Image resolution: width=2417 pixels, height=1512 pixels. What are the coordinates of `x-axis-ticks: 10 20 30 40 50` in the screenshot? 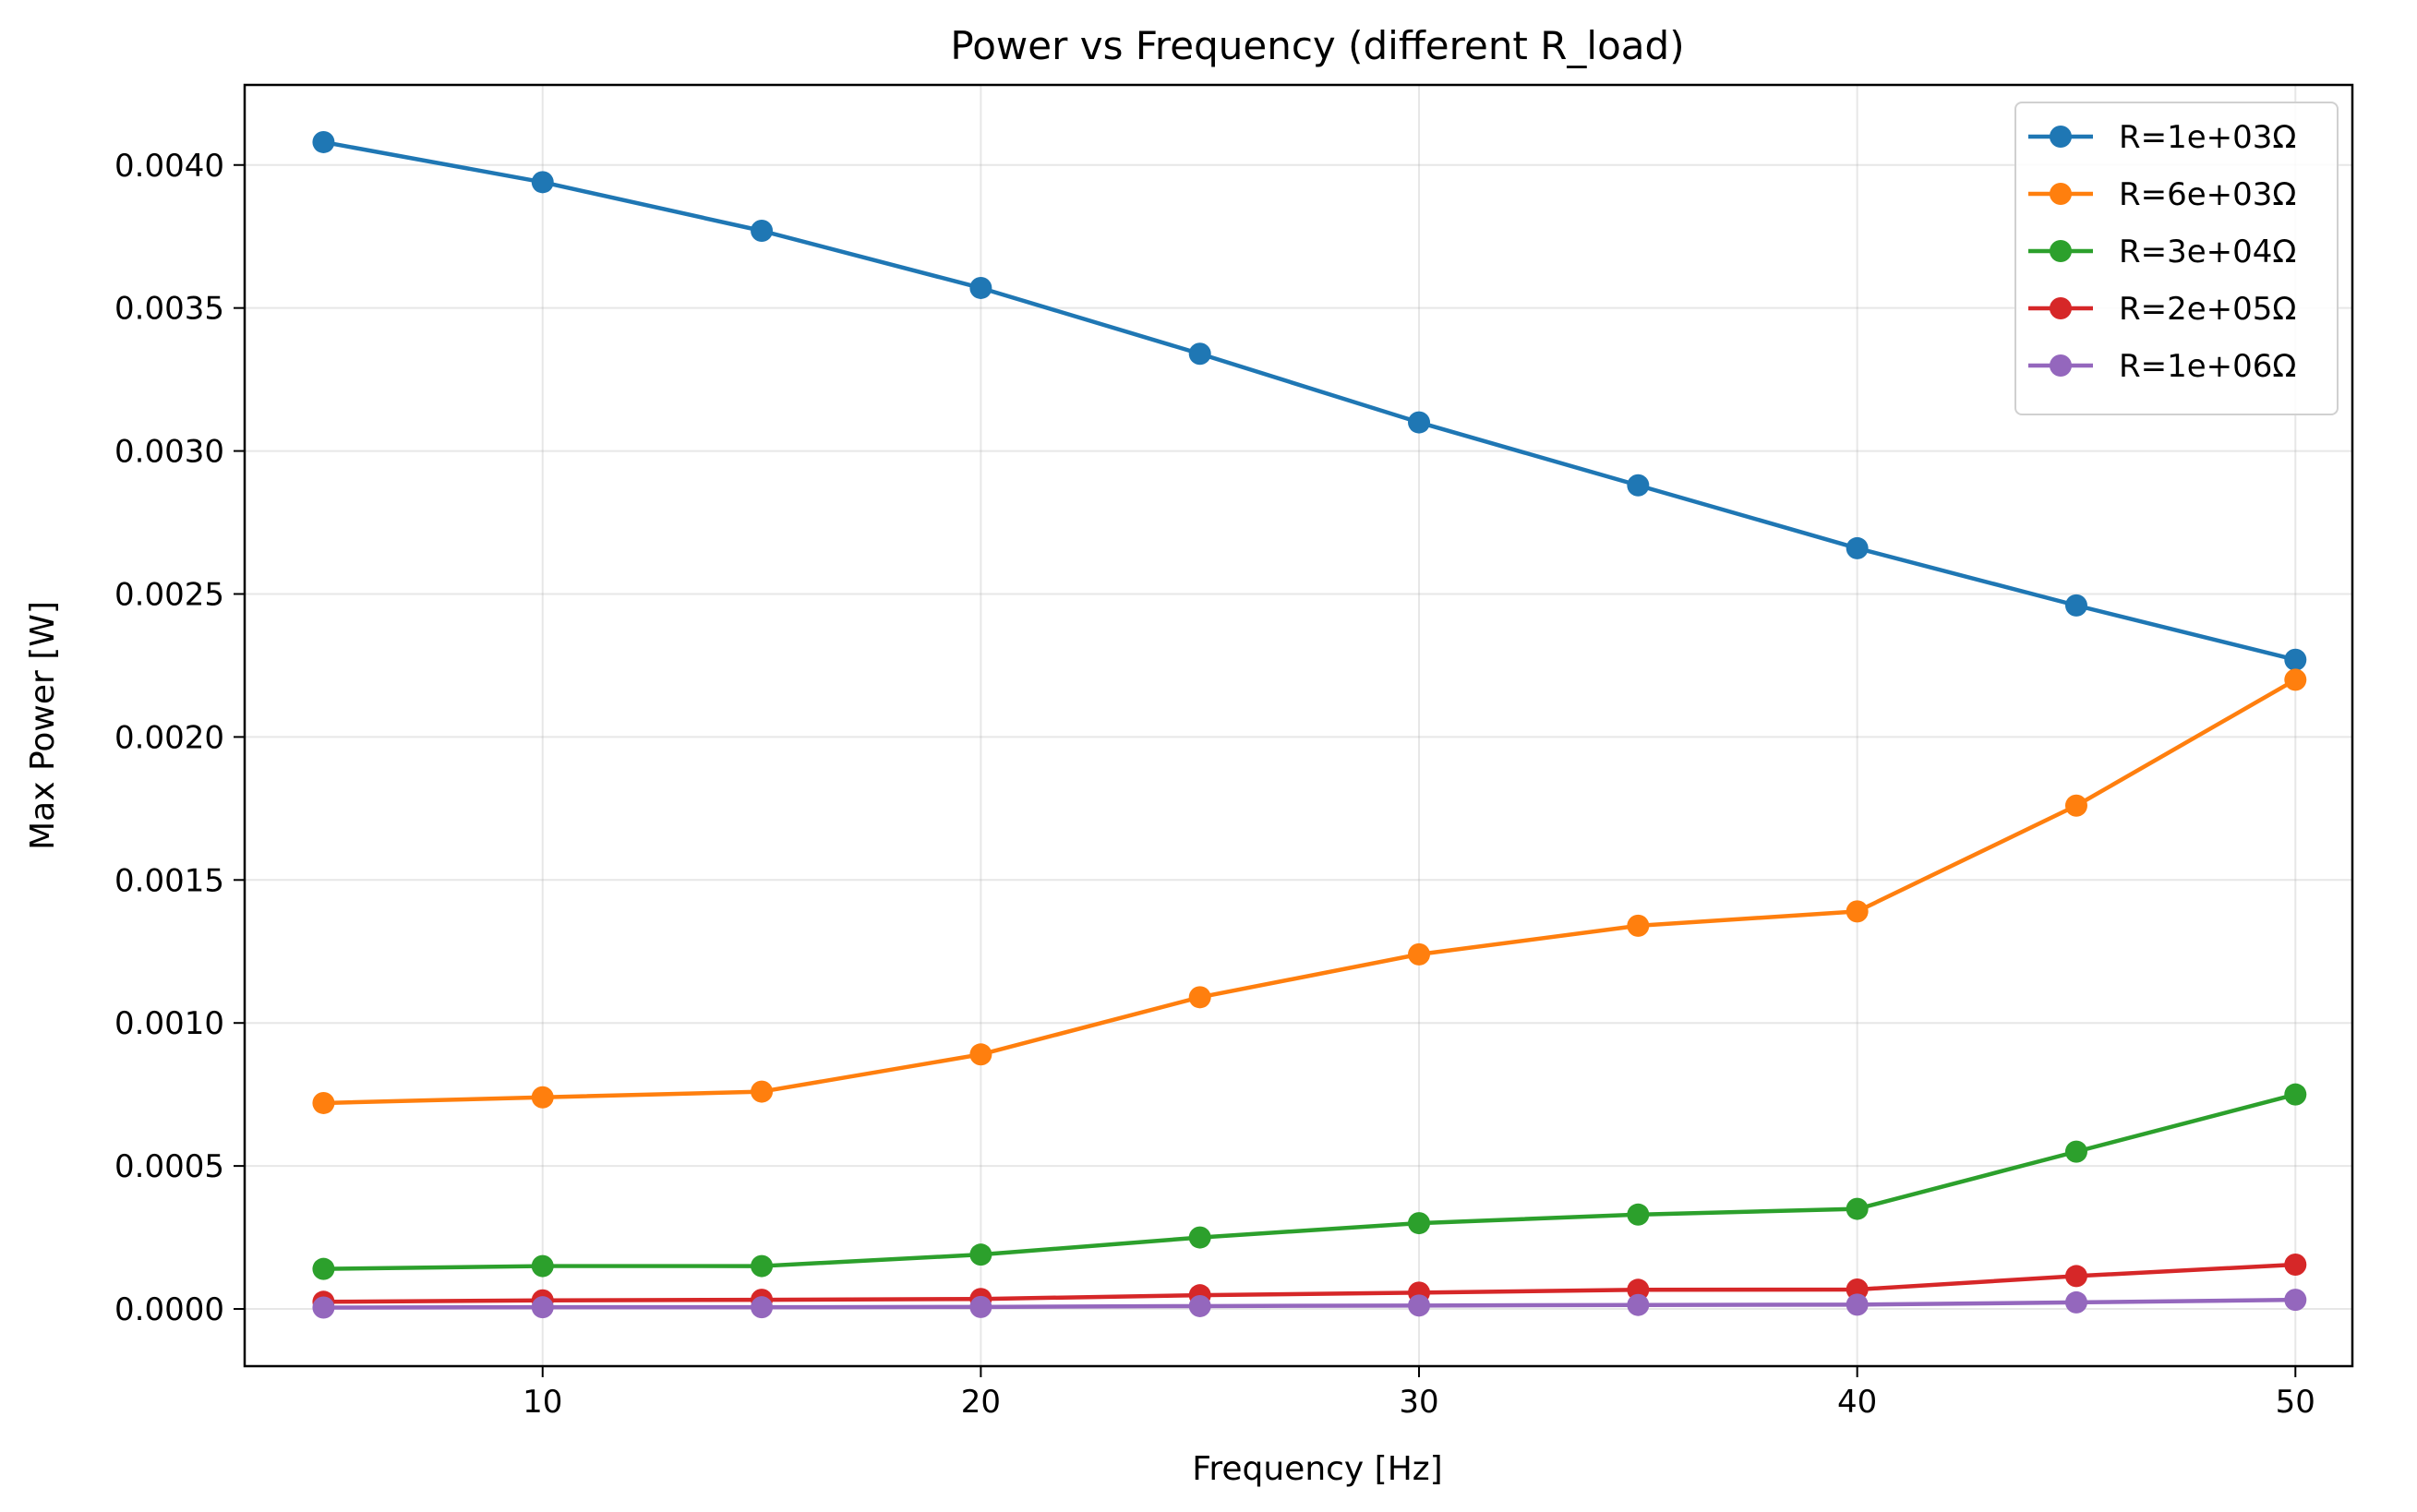 It's located at (1419, 1393).